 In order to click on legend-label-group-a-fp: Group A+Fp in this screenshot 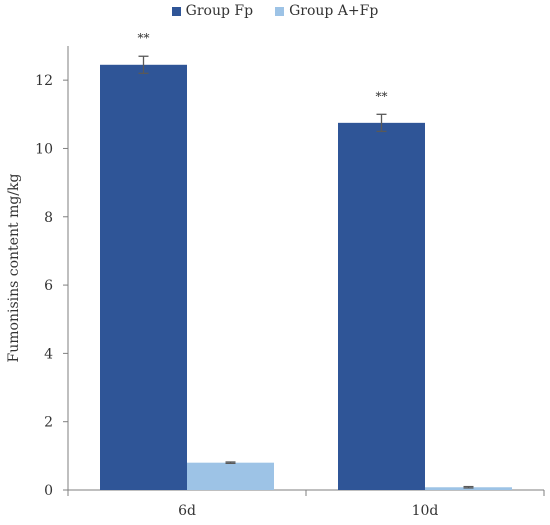, I will do `click(334, 11)`.